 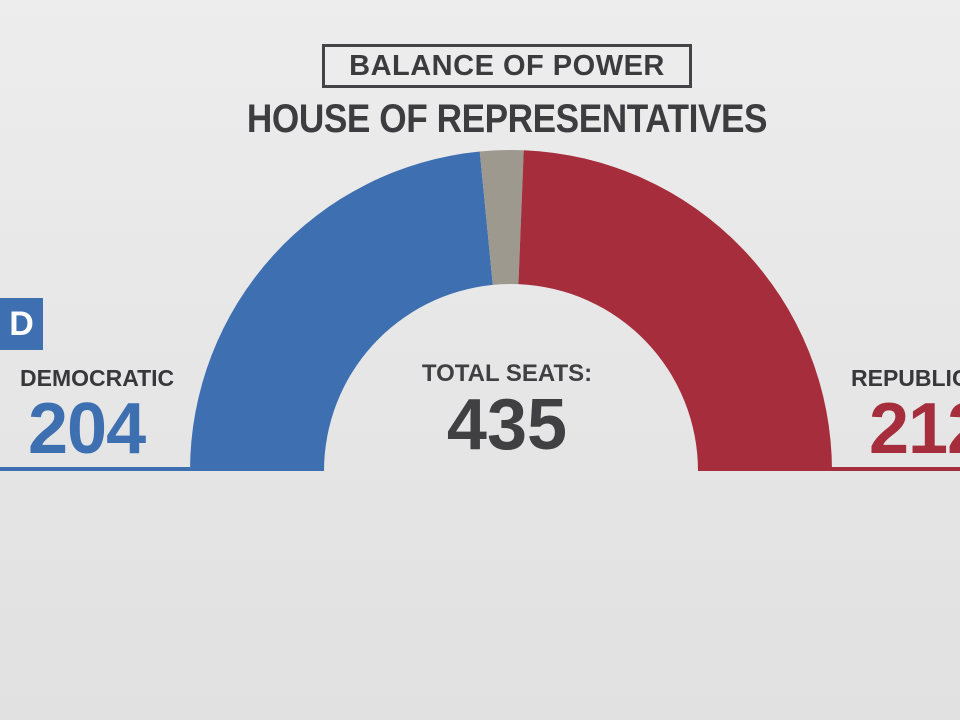 I want to click on republican-label: REPUBLICAN, so click(x=905, y=378).